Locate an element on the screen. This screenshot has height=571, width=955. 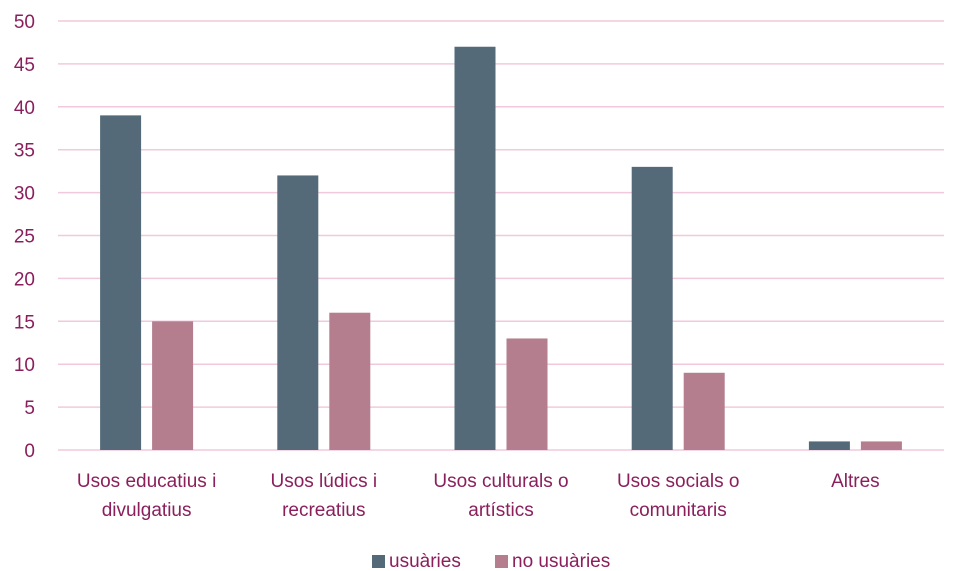
x-category-label: Usos culturals o is located at coordinates (500, 481).